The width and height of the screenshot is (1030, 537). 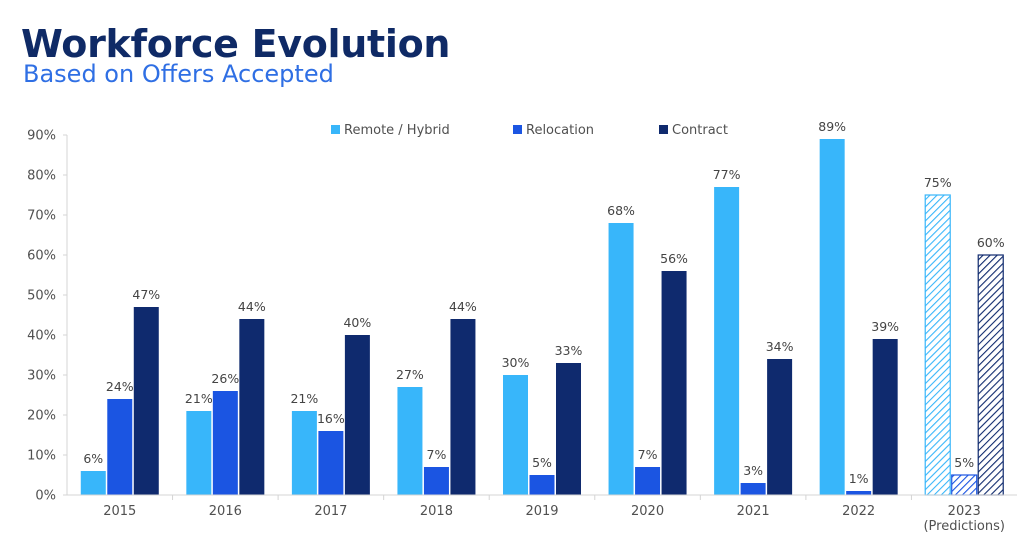 What do you see at coordinates (225, 511) in the screenshot?
I see `x-tick-label: 2016` at bounding box center [225, 511].